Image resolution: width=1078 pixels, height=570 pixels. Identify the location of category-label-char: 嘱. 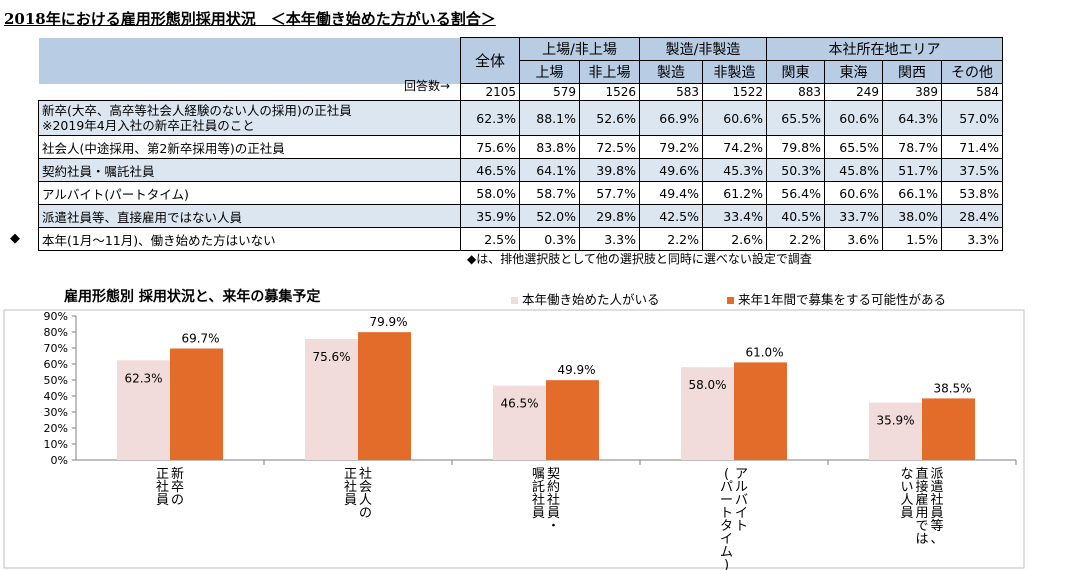
(538, 474).